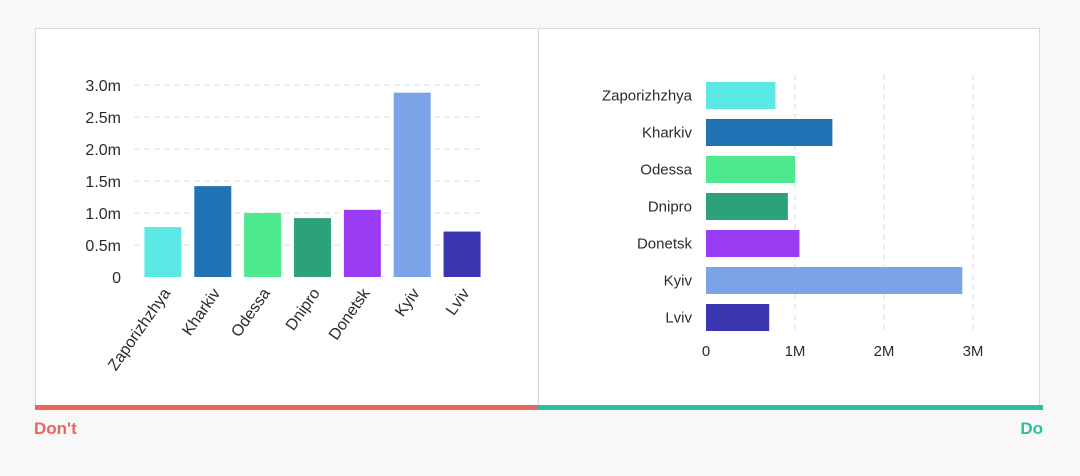  What do you see at coordinates (678, 281) in the screenshot?
I see `ytick-label-kyiv: Kyiv` at bounding box center [678, 281].